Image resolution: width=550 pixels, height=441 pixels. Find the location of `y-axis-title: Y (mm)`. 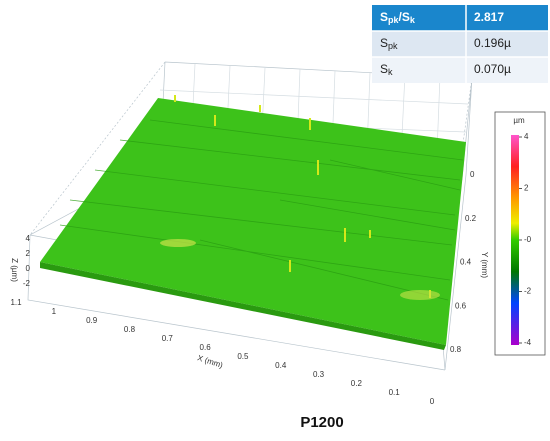

y-axis-title: Y (mm) is located at coordinates (484, 265).